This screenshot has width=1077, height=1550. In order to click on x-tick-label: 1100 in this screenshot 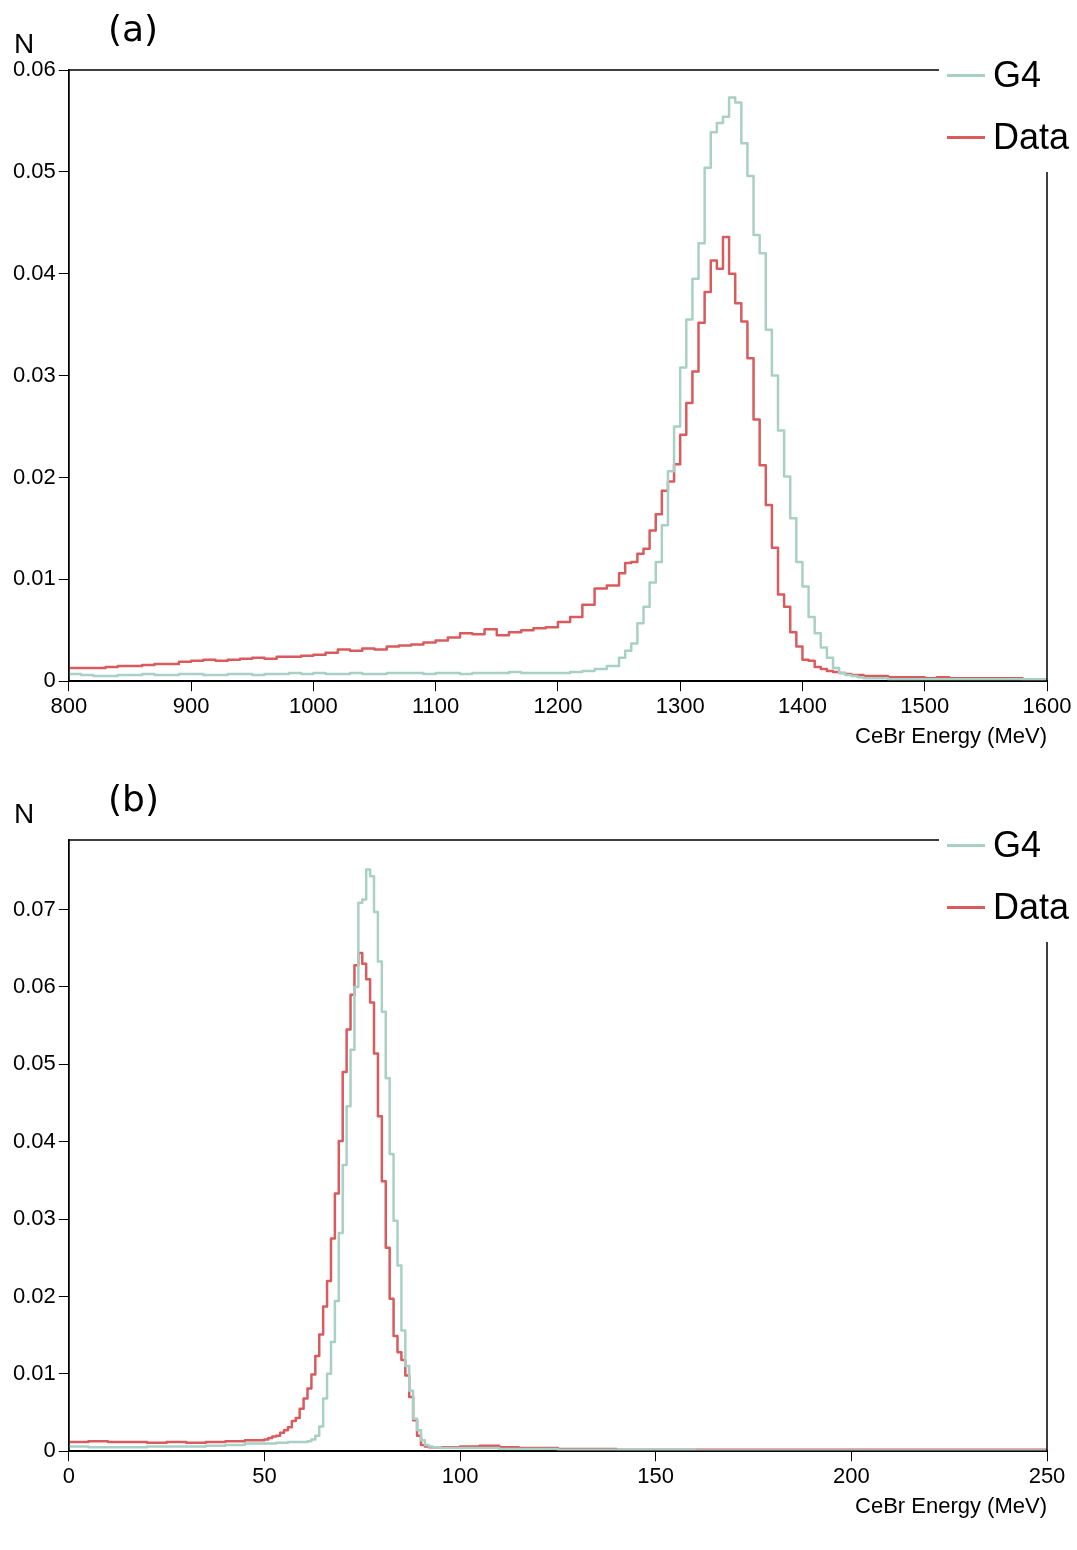, I will do `click(435, 706)`.